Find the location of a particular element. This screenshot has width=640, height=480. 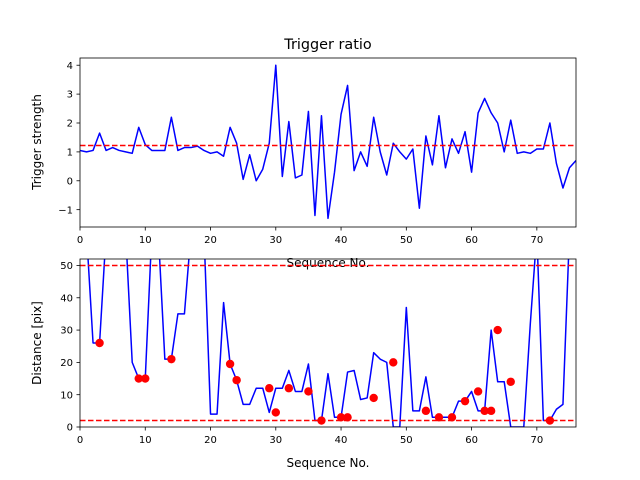

bottom-x-tick-label: 0 is located at coordinates (80, 440).